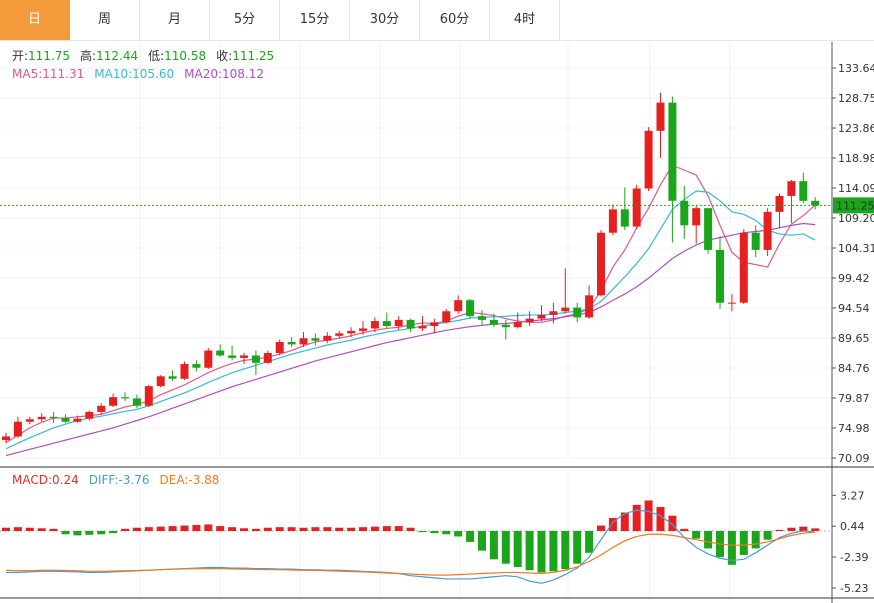 Image resolution: width=874 pixels, height=603 pixels. What do you see at coordinates (35, 20) in the screenshot?
I see `tab-0: 日` at bounding box center [35, 20].